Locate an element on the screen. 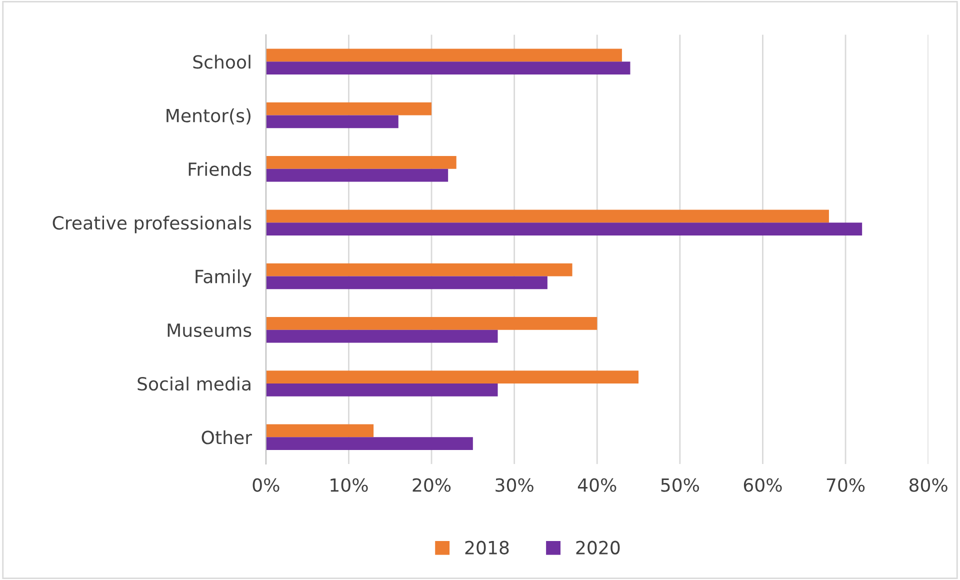  y-tick-label: Friends is located at coordinates (220, 169).